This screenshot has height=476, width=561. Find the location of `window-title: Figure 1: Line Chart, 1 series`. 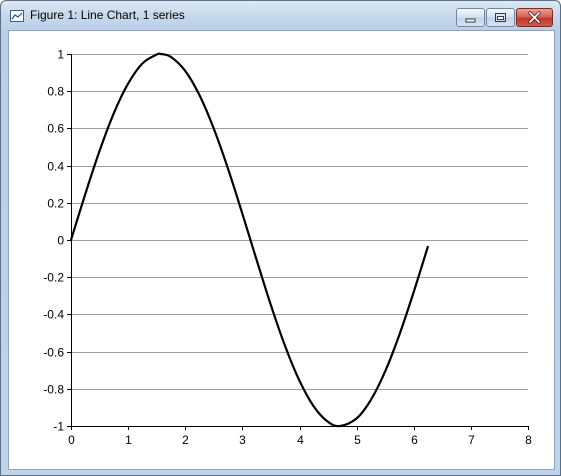

window-title: Figure 1: Line Chart, 1 series is located at coordinates (107, 15).